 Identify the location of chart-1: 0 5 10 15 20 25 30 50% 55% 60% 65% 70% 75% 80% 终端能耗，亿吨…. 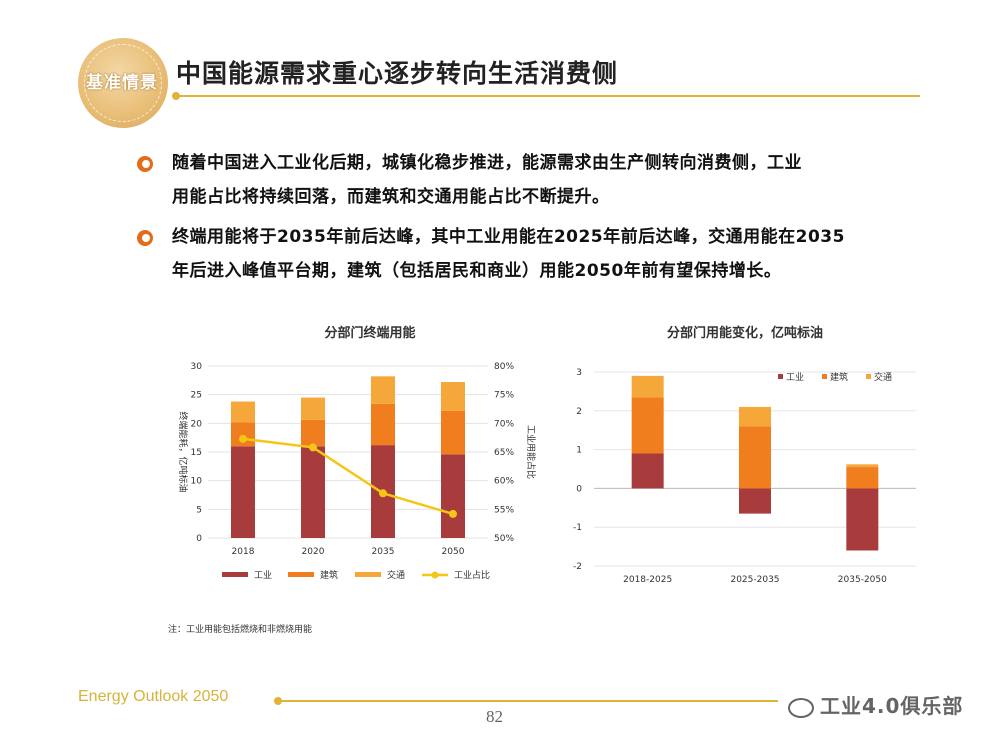
(357, 471).